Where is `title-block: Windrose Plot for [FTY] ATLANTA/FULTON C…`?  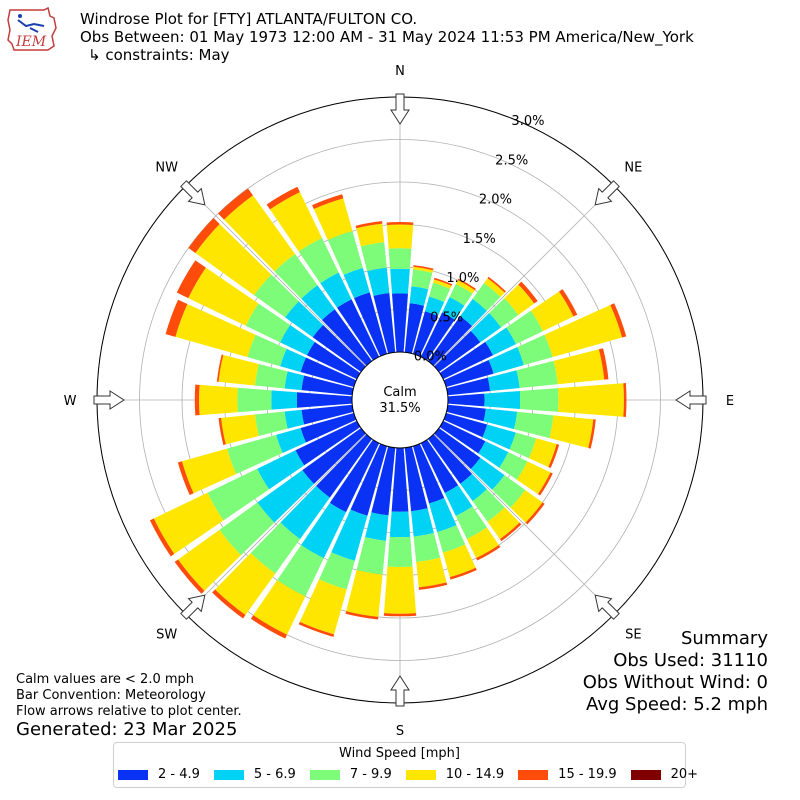
title-block: Windrose Plot for [FTY] ATLANTA/FULTON C… is located at coordinates (387, 37).